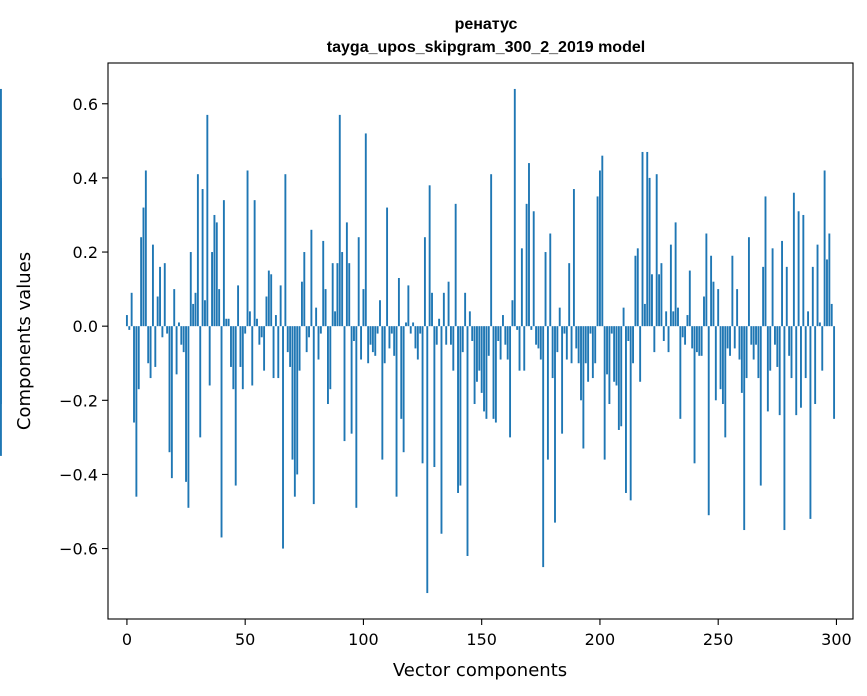  I want to click on chart-subtitle: tayga_upos_skipgram_300_2_2019 model, so click(486, 47).